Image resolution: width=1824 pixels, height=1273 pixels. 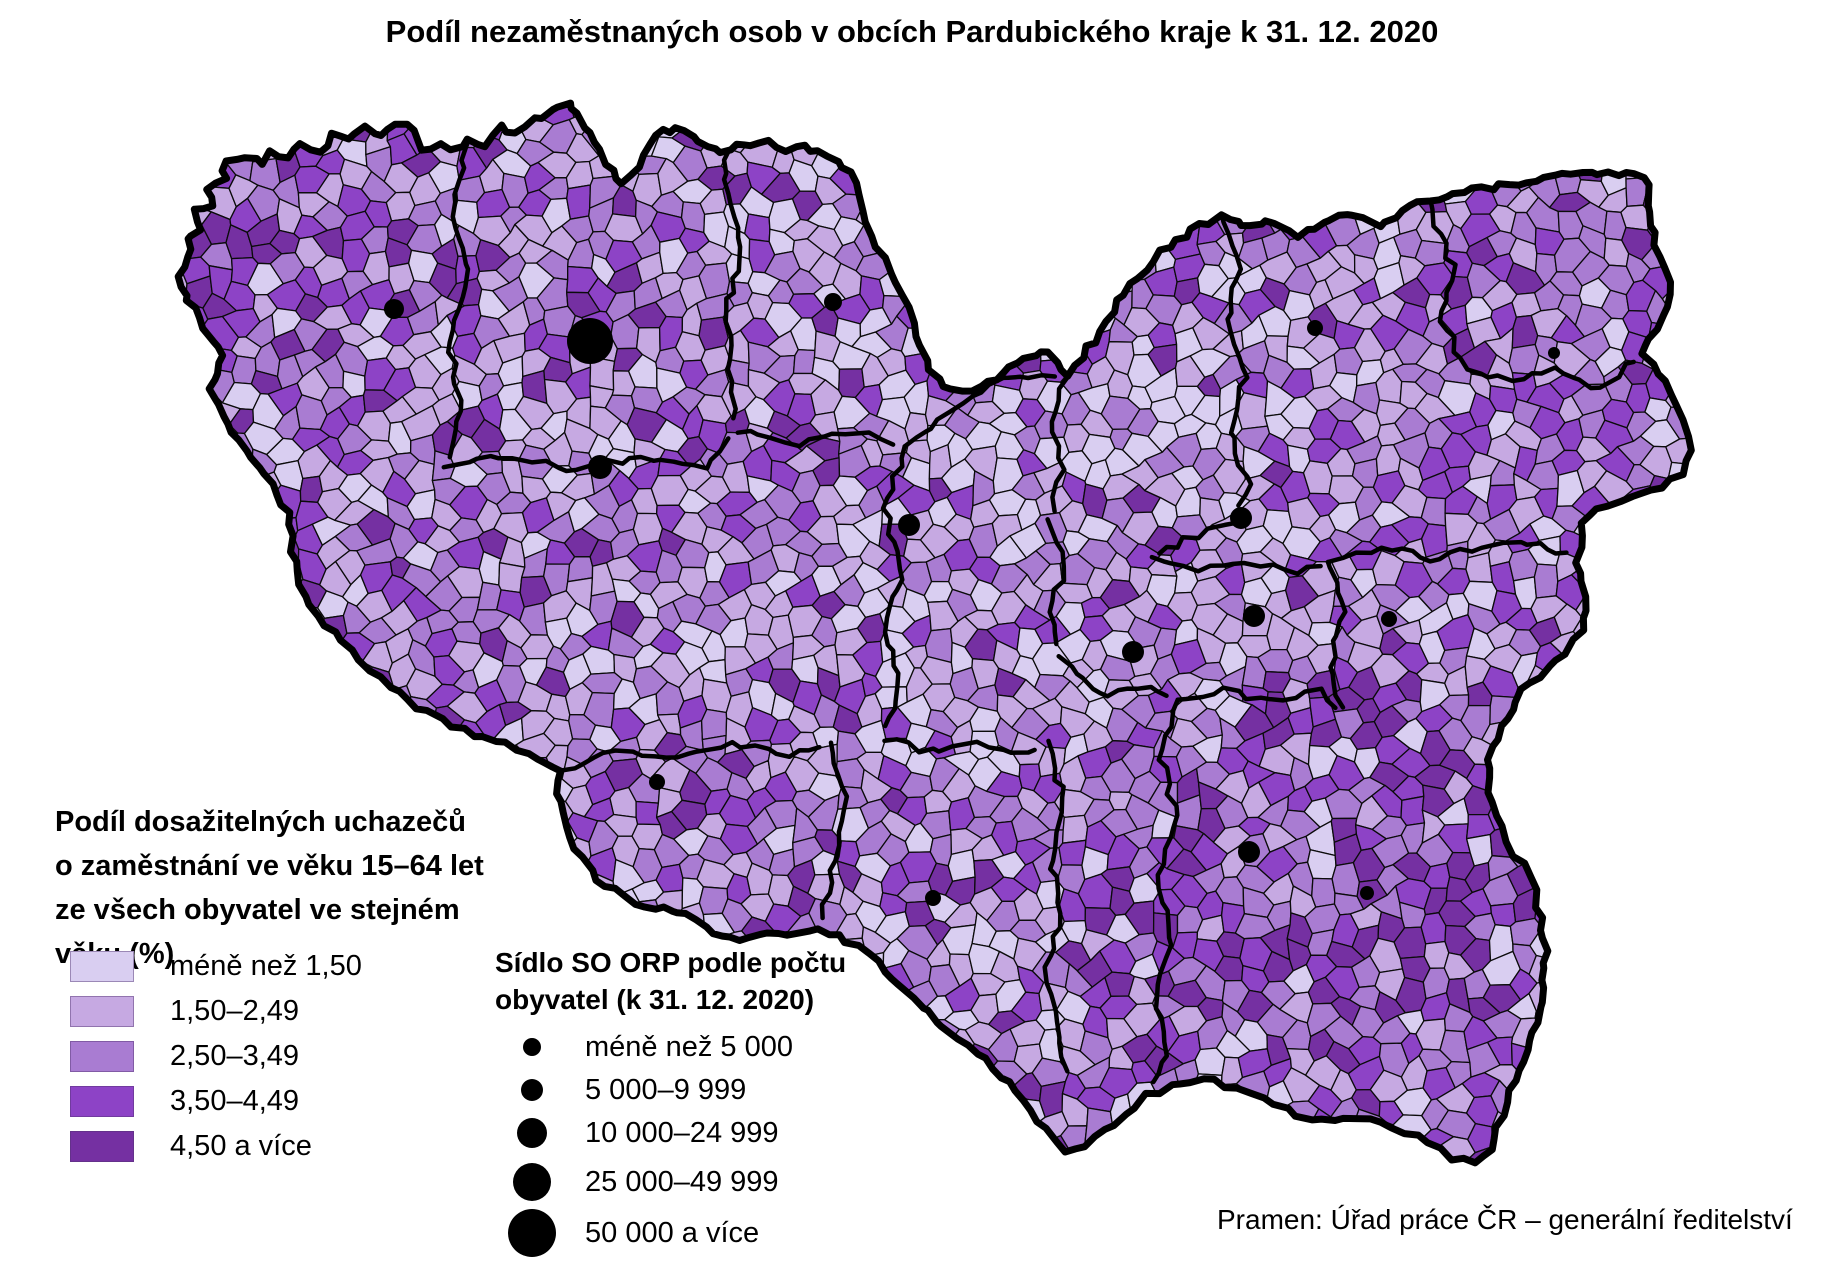 What do you see at coordinates (235, 1101) in the screenshot?
I see `legend-class-label: 3,50–4,49` at bounding box center [235, 1101].